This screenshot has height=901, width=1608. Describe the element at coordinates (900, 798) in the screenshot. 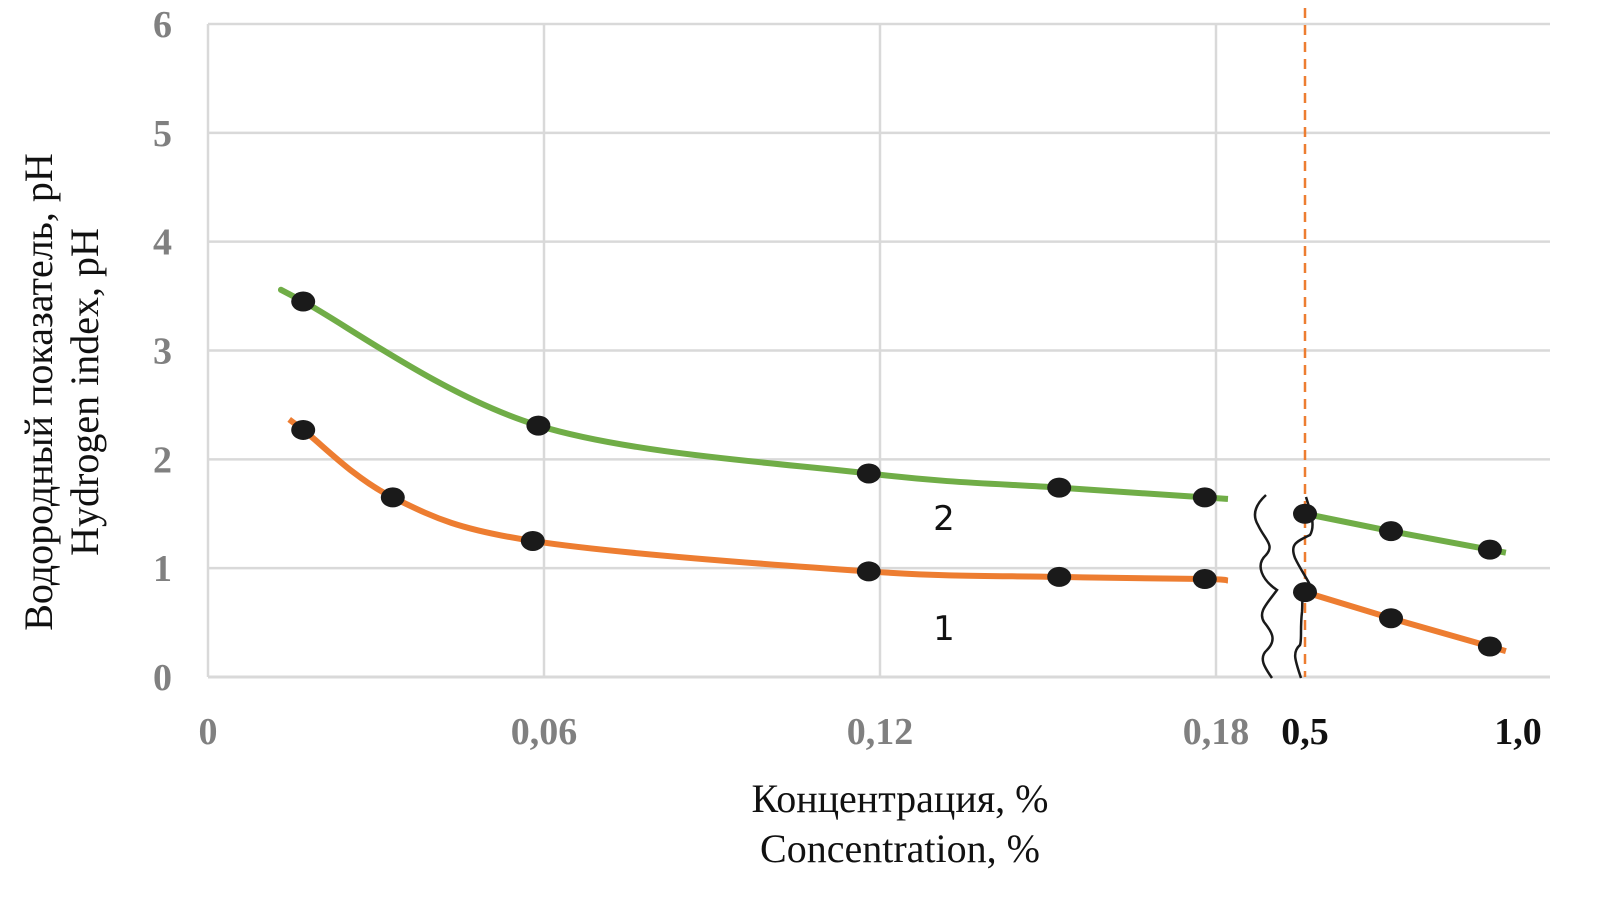

I see `x-axis-label-ru: Концентрация, %` at that location.